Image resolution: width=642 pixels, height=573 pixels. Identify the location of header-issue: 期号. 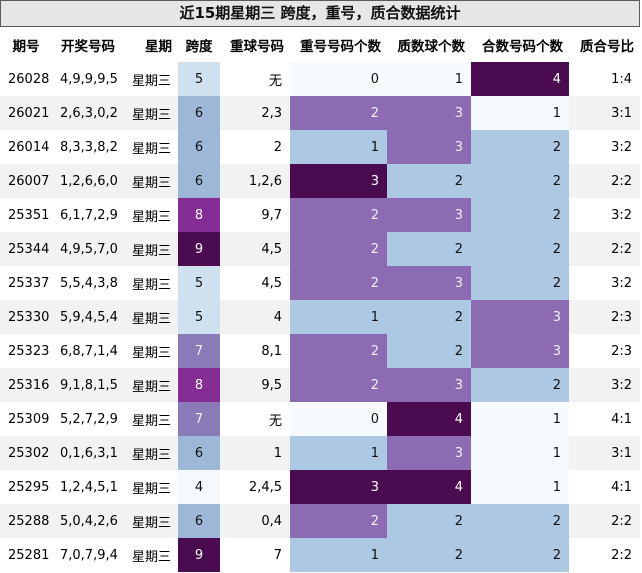
(26, 45).